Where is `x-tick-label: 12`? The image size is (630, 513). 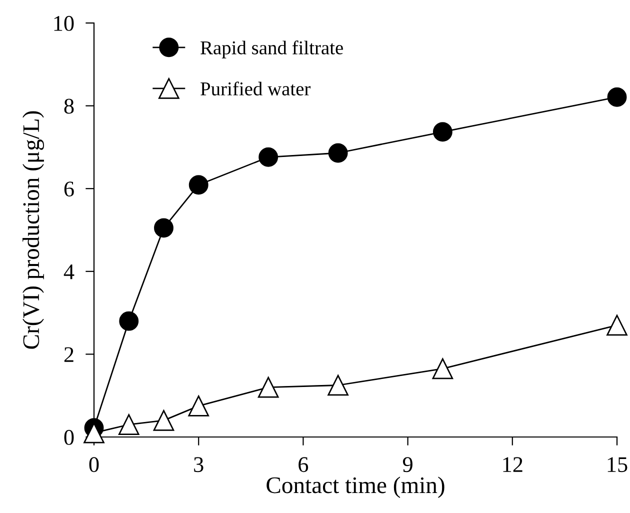 x-tick-label: 12 is located at coordinates (512, 464).